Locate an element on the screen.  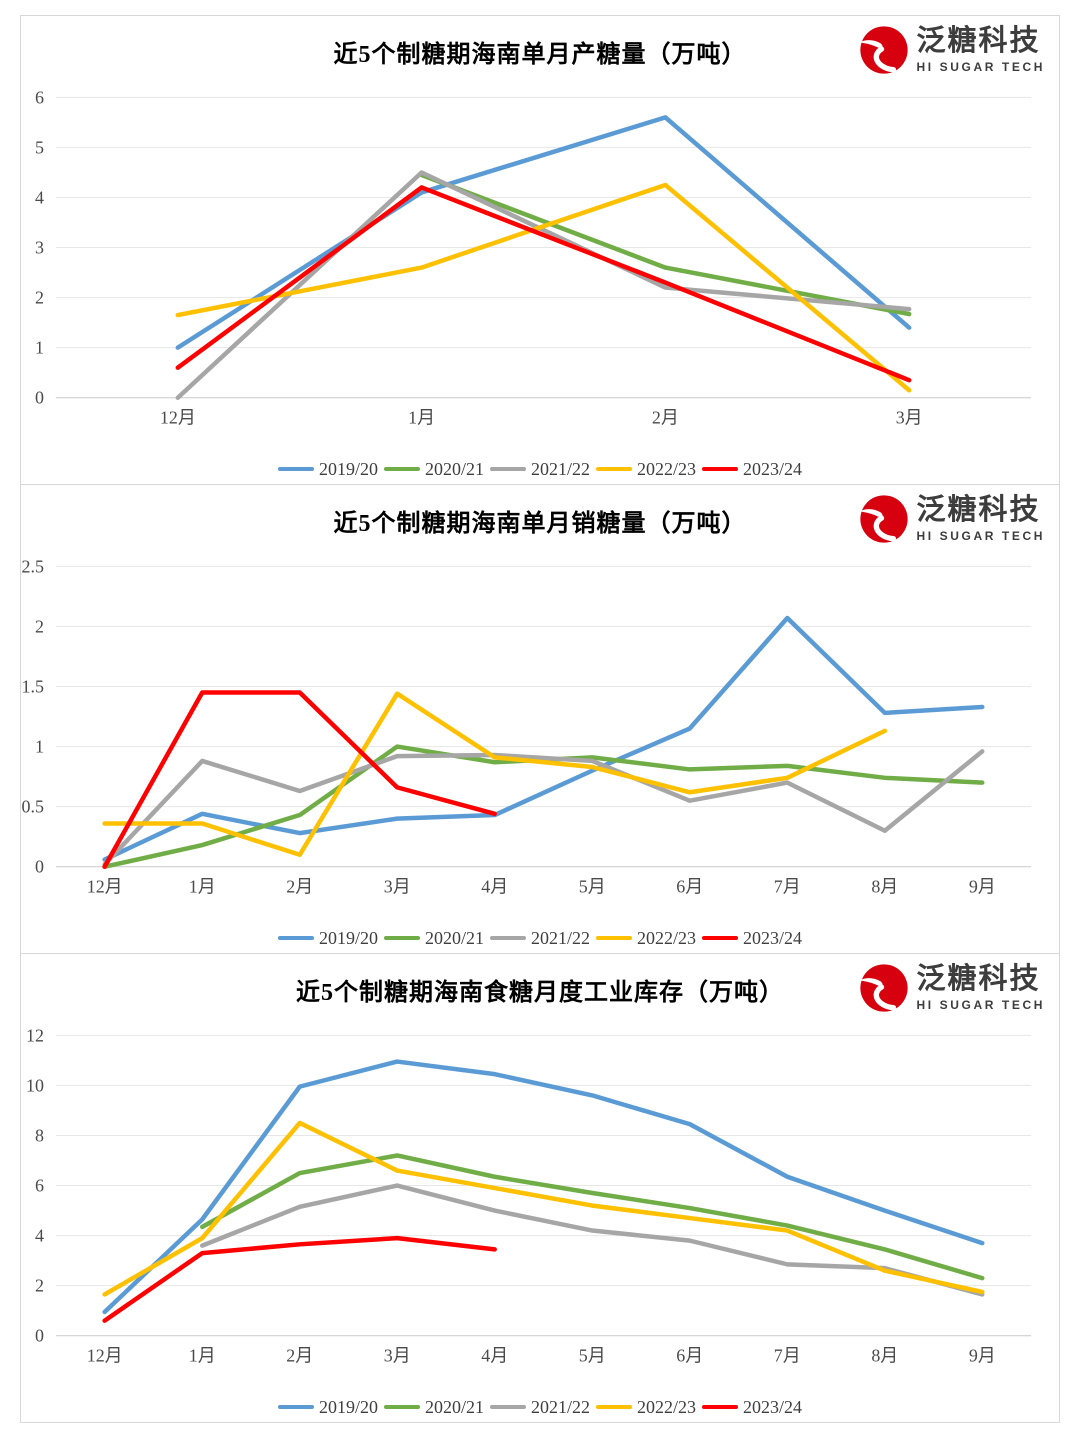
chart-title-production: 近5个制糖期海南单月产糖量（万吨） is located at coordinates (540, 55).